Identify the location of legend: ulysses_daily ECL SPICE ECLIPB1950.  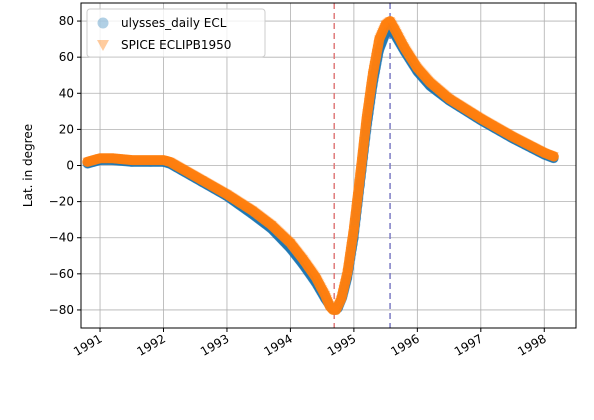
(176, 33).